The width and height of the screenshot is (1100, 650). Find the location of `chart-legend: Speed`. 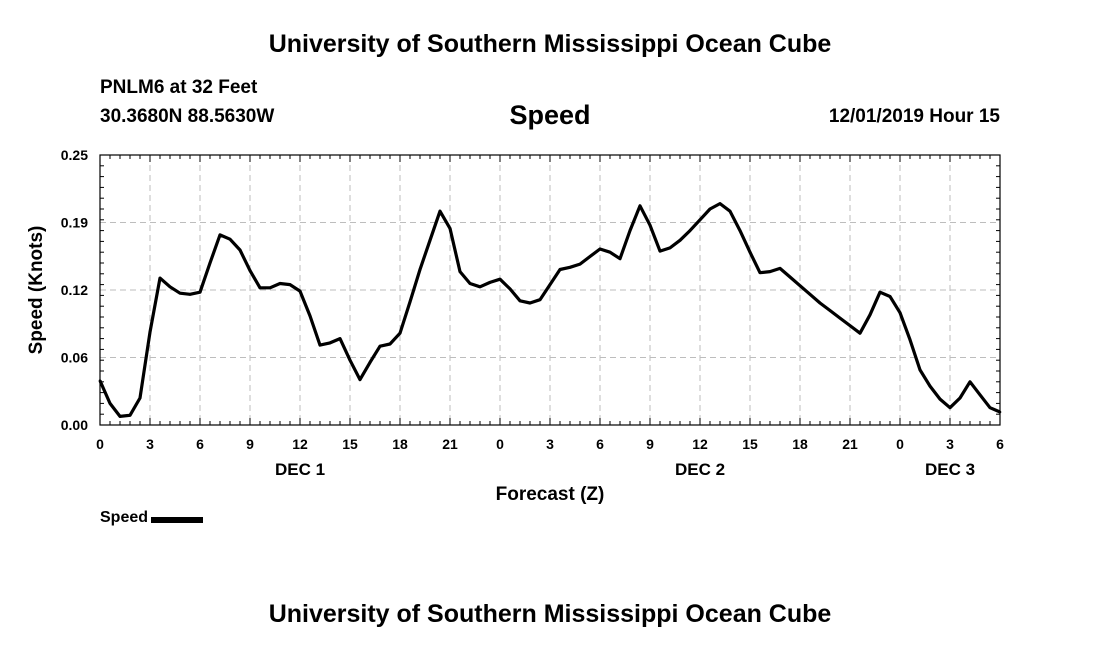

chart-legend: Speed is located at coordinates (152, 518).